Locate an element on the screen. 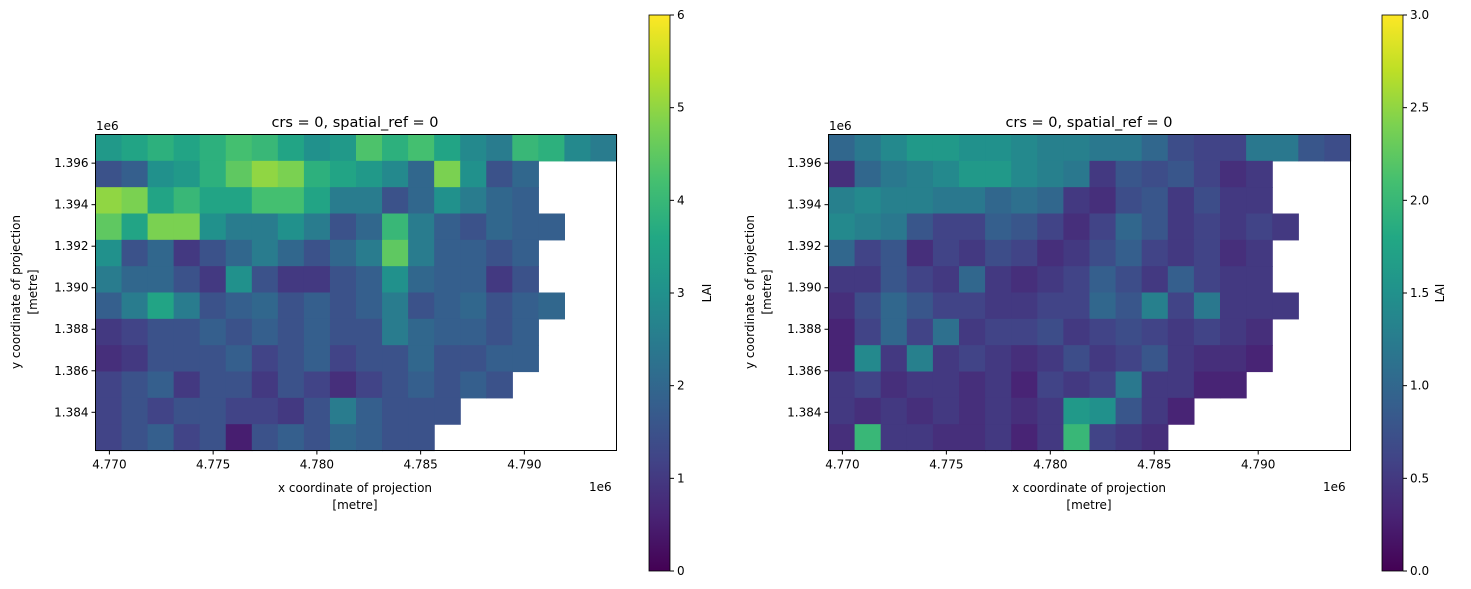 Image resolution: width=1471 pixels, height=589 pixels. y-tick-label: 1.386 is located at coordinates (71, 371).